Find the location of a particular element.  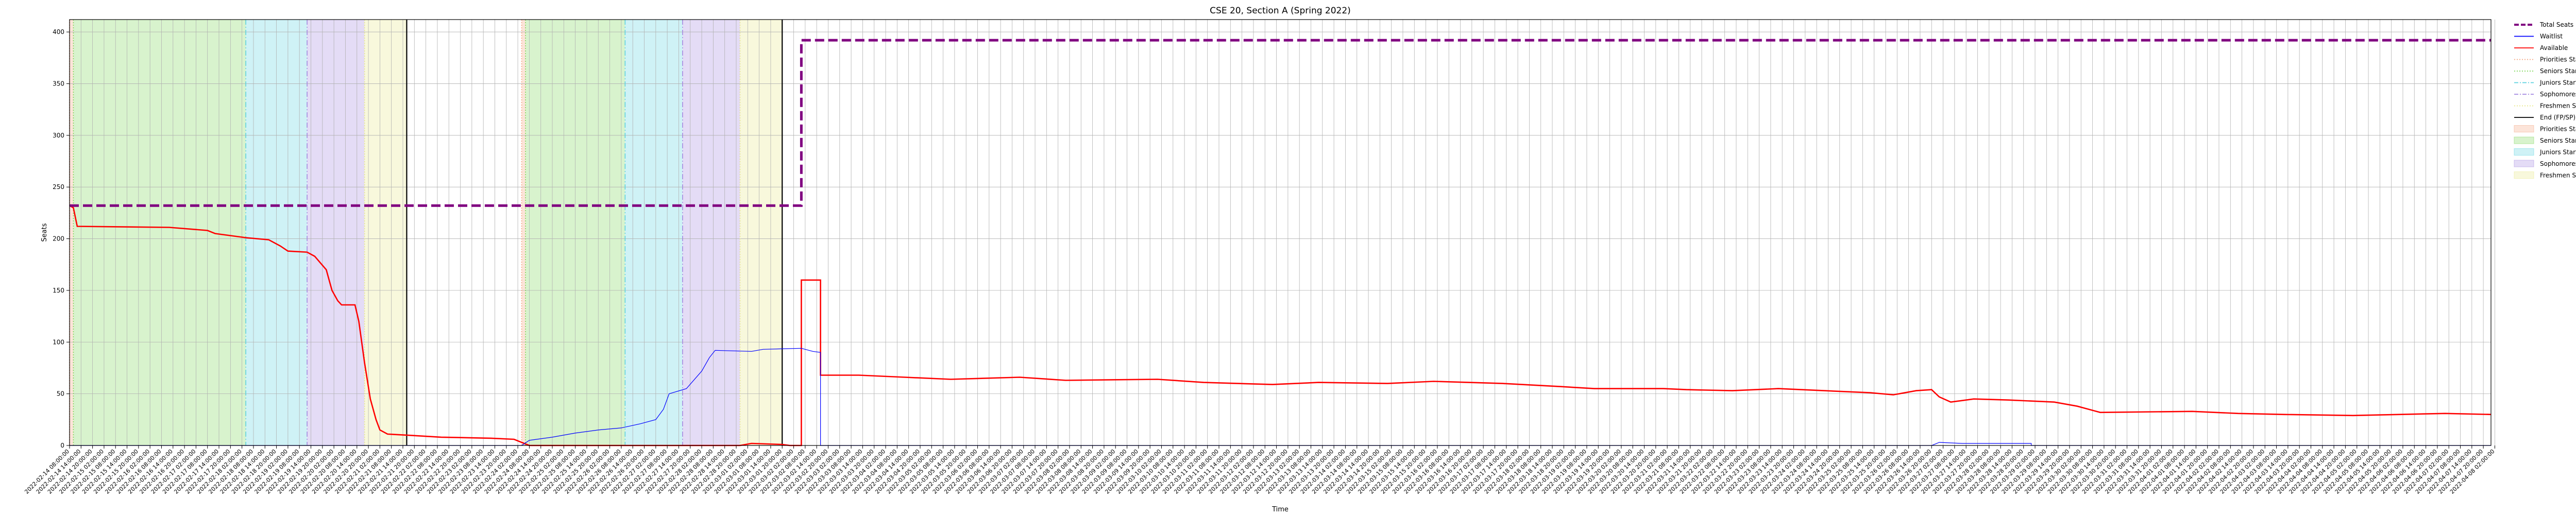

y-tick-label: 100 is located at coordinates (59, 342).